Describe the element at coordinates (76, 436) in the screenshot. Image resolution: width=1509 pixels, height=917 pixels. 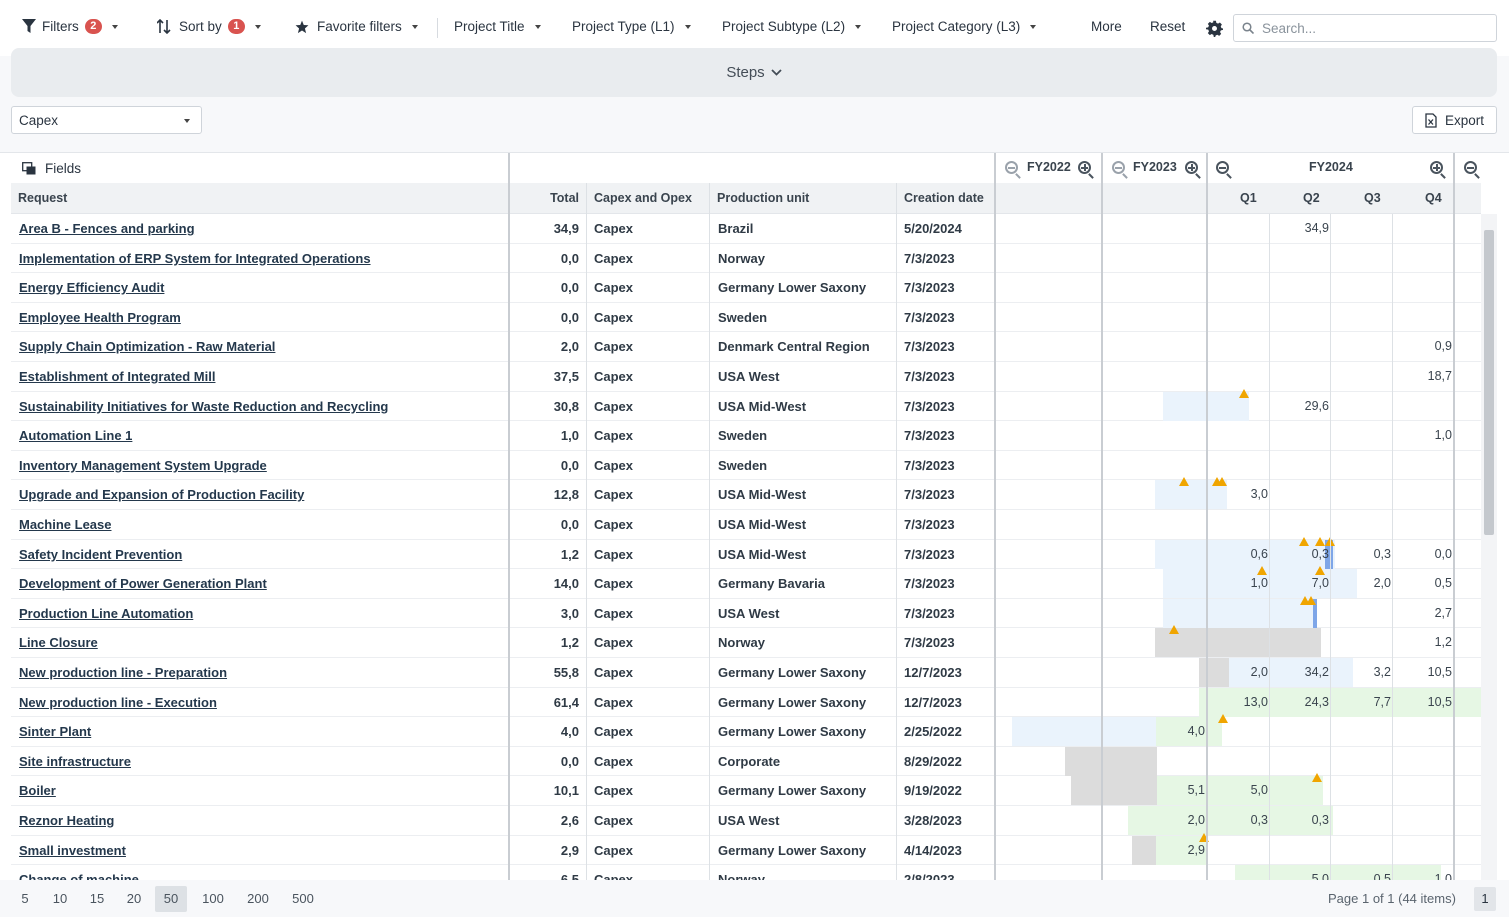
I see `request-link: Automation Line 1` at that location.